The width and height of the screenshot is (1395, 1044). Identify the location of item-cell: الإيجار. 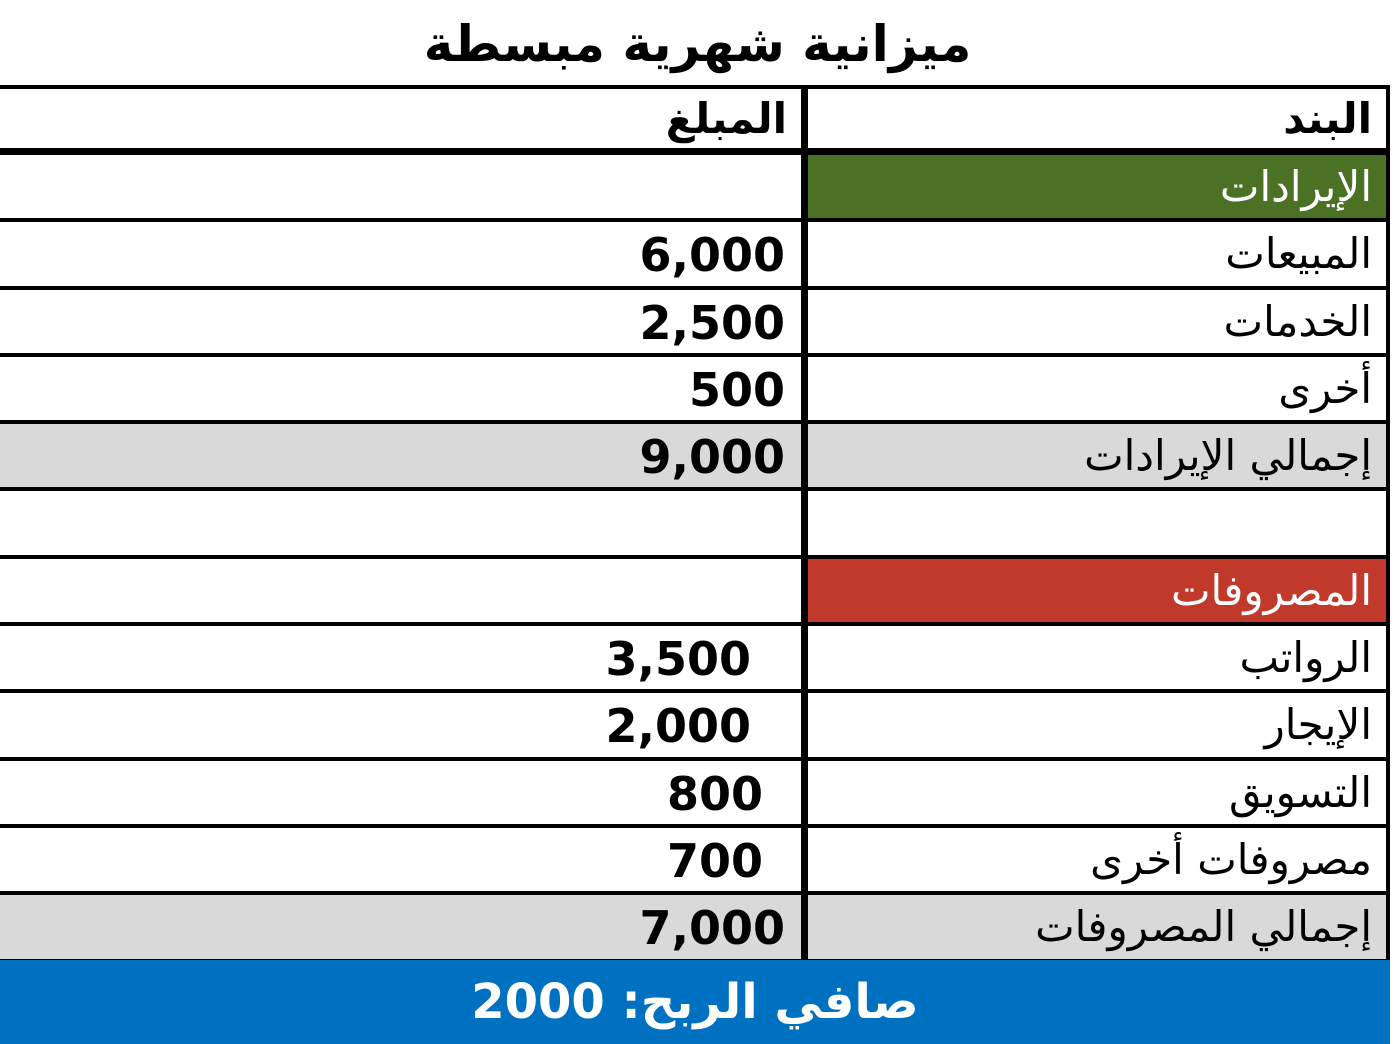
(1099, 725).